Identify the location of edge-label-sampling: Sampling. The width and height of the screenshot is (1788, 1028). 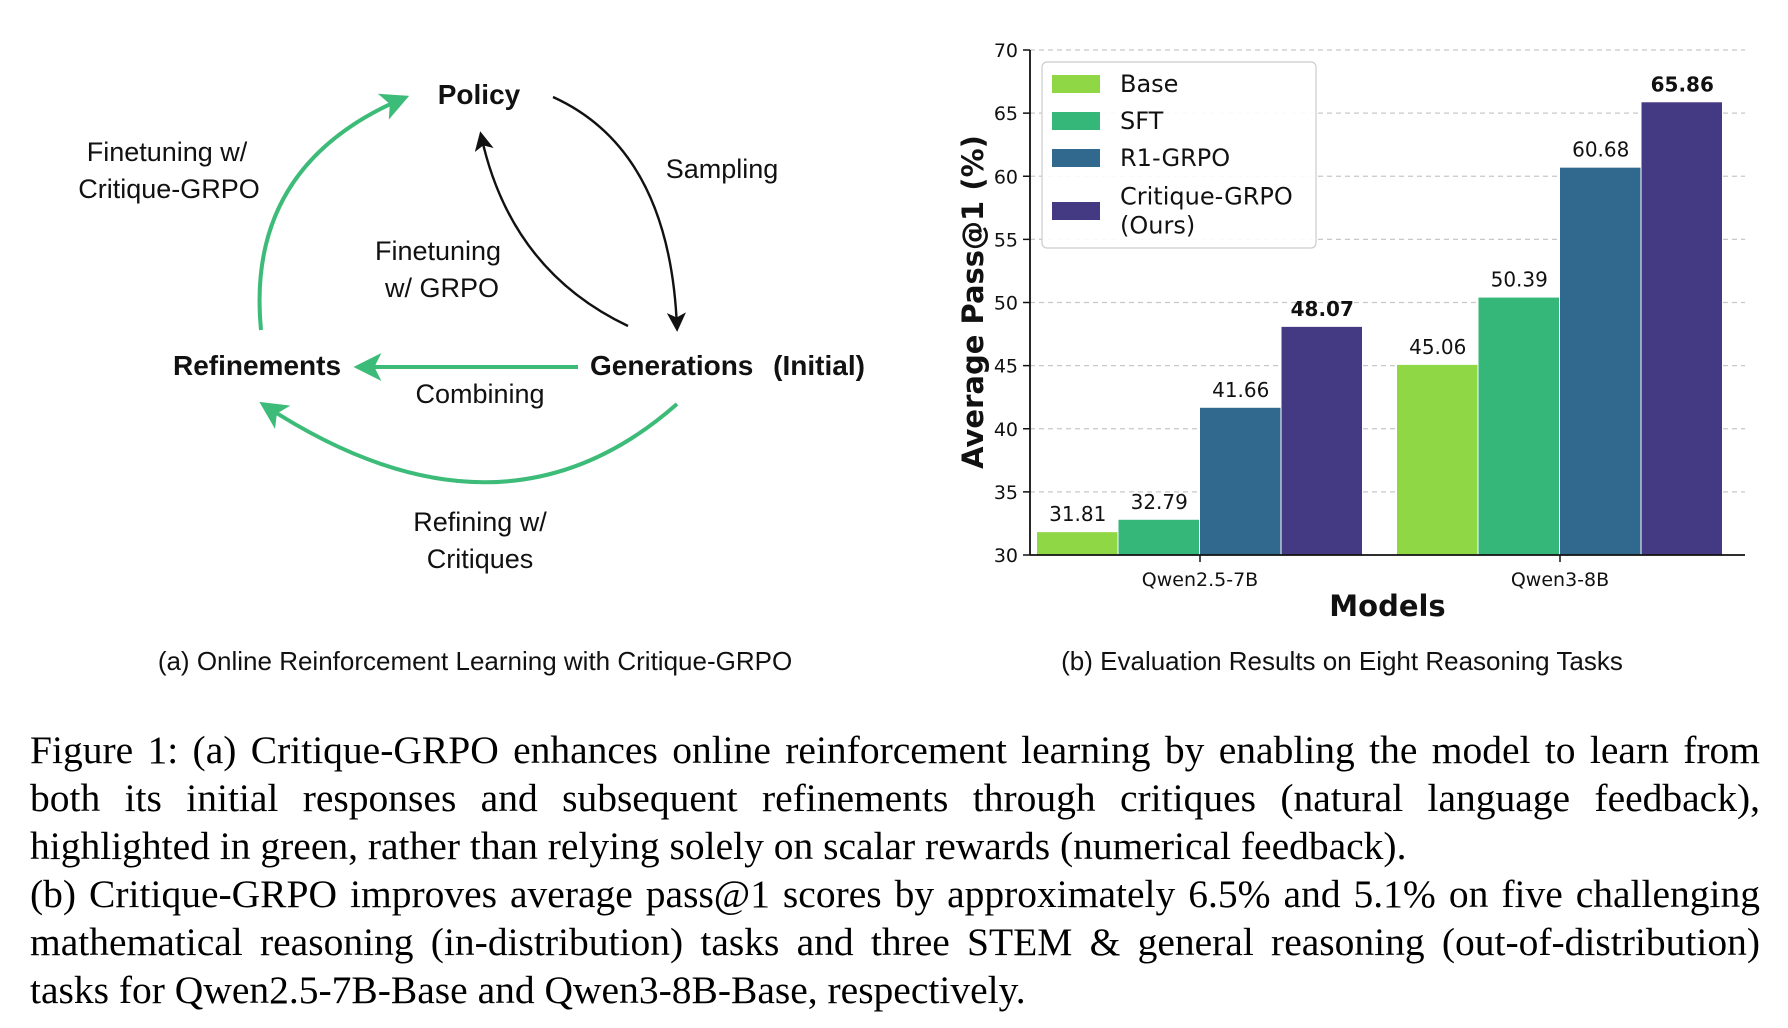
(722, 169).